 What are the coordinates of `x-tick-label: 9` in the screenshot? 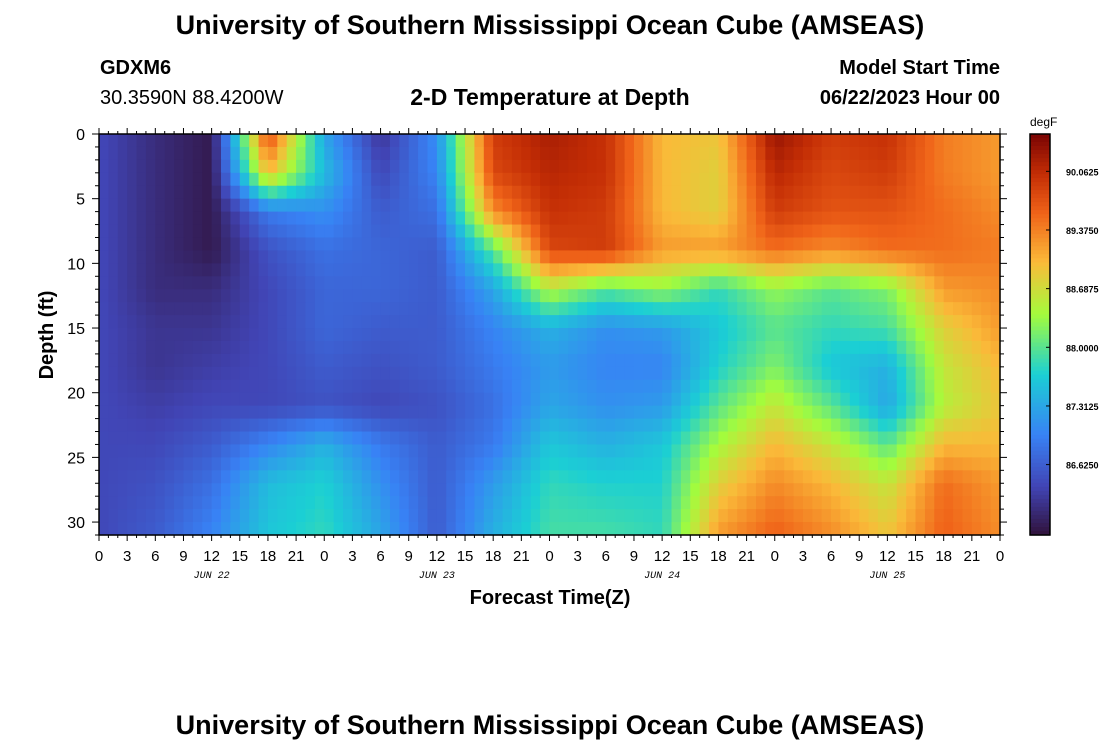 It's located at (859, 556).